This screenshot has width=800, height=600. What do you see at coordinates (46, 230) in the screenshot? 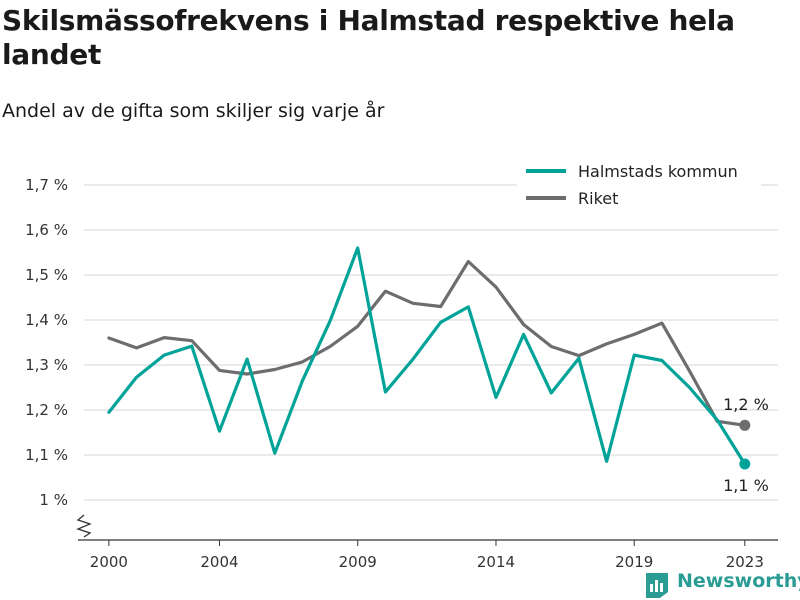
I see `y-tick-label: 1,6 %` at bounding box center [46, 230].